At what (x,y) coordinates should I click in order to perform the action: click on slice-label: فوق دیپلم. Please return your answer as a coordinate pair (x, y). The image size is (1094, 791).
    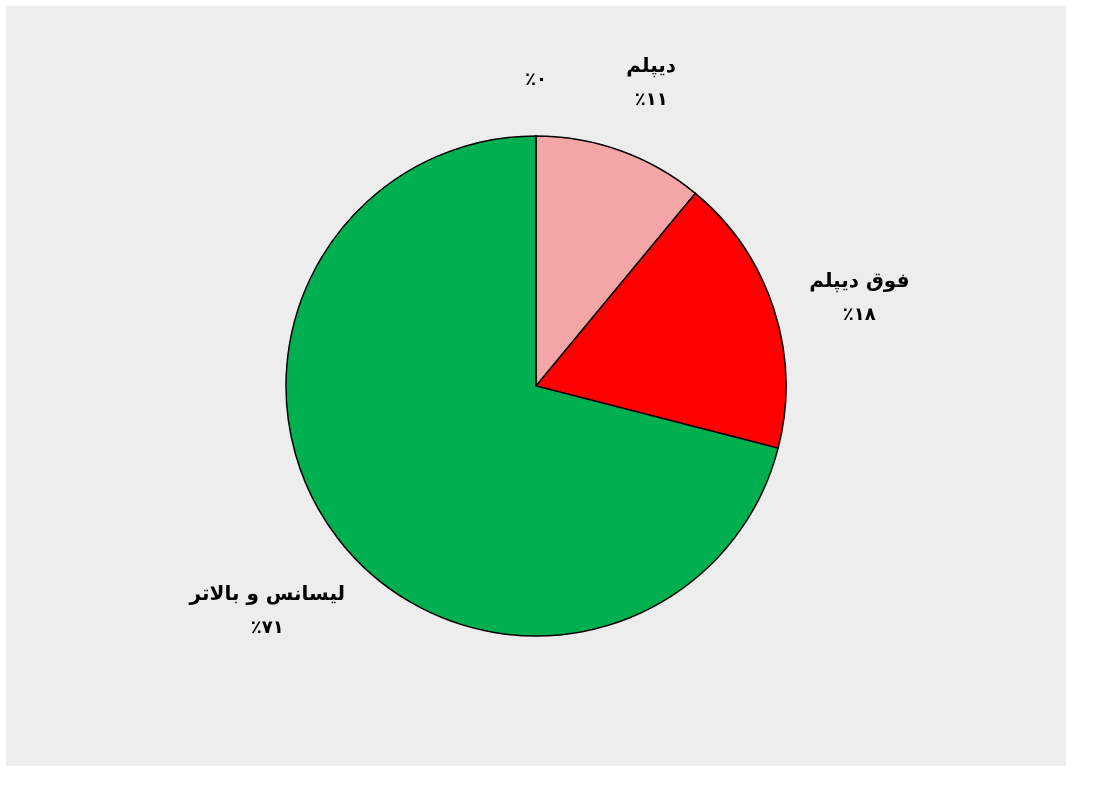
    Looking at the image, I should click on (859, 280).